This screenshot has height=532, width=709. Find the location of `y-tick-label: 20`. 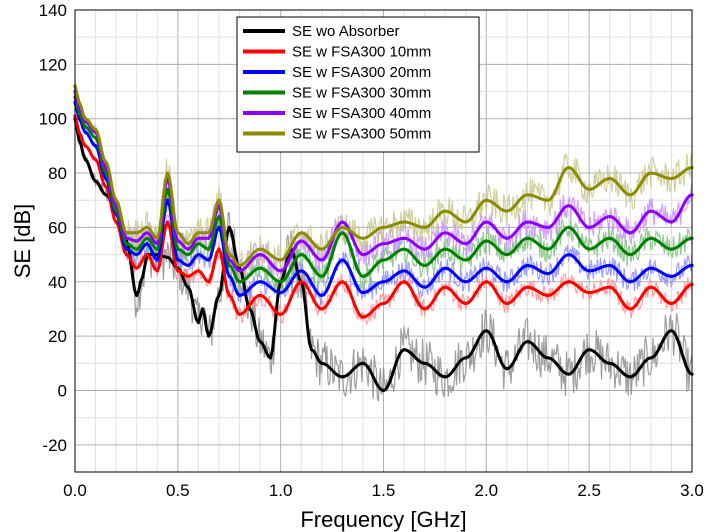

y-tick-label: 20 is located at coordinates (57, 336).